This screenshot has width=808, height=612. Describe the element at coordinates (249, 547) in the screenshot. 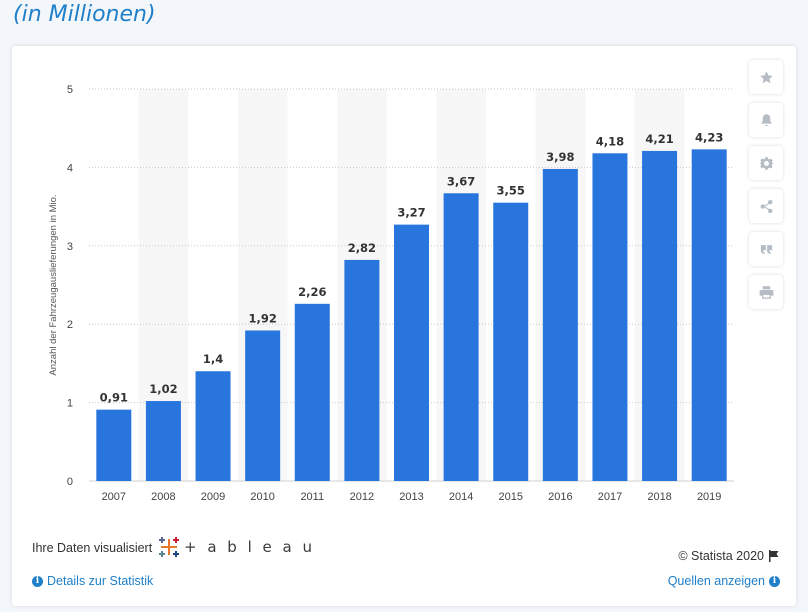

I see `tableau-wordmark: + a b l e a u` at that location.